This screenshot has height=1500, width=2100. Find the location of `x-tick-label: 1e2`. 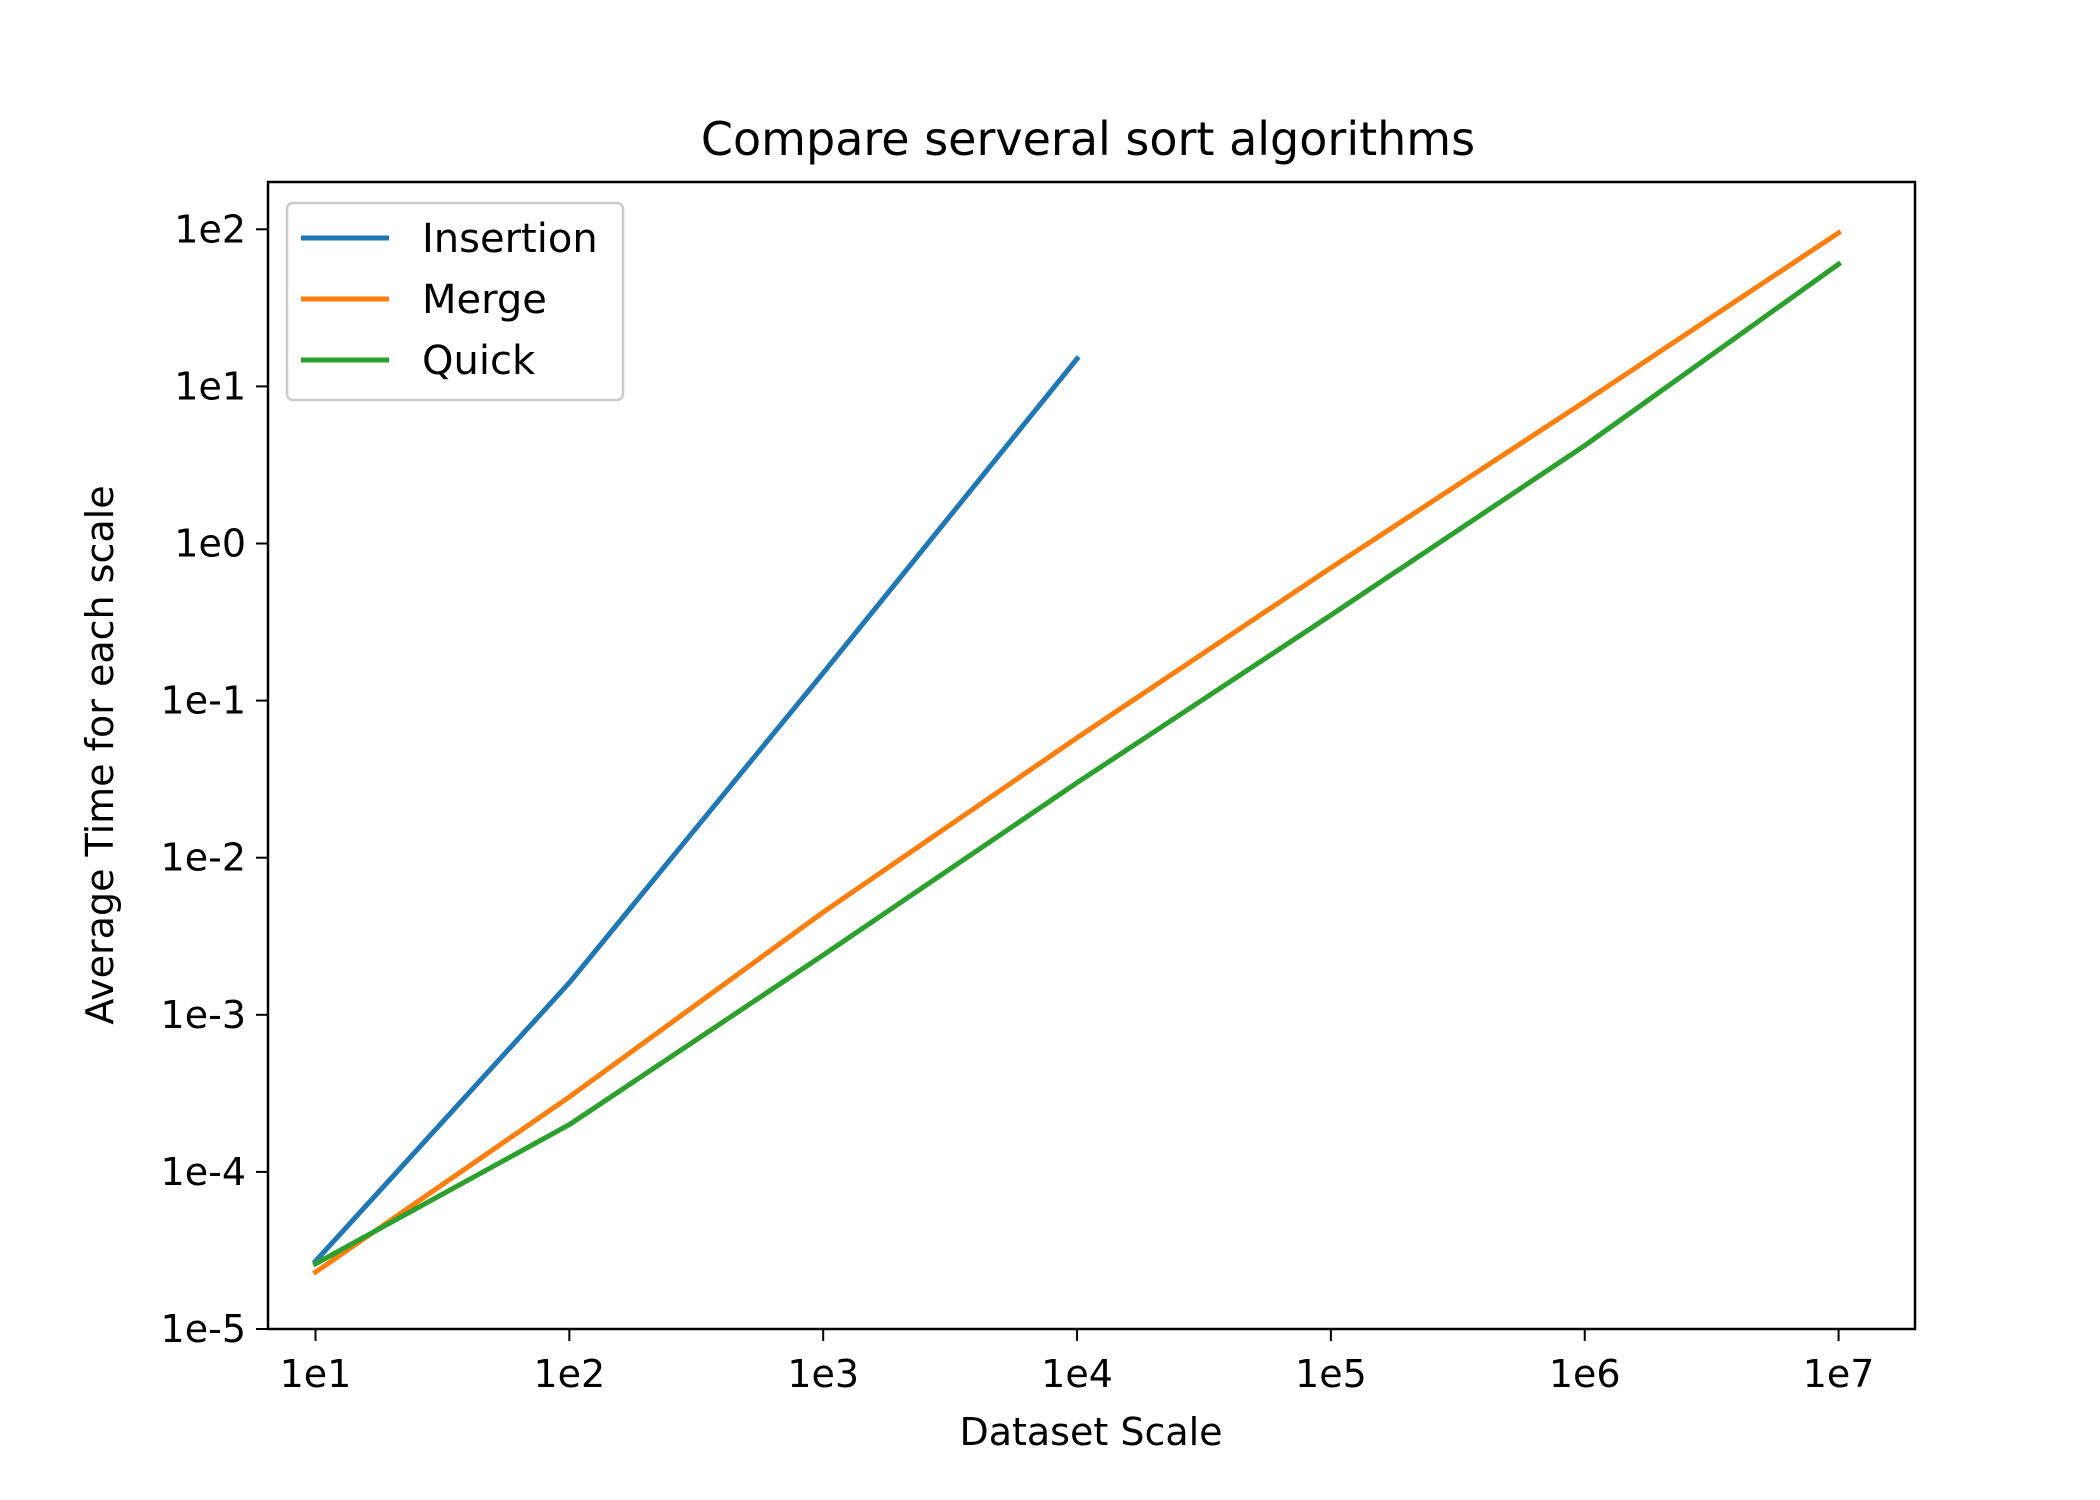

x-tick-label: 1e2 is located at coordinates (569, 1374).